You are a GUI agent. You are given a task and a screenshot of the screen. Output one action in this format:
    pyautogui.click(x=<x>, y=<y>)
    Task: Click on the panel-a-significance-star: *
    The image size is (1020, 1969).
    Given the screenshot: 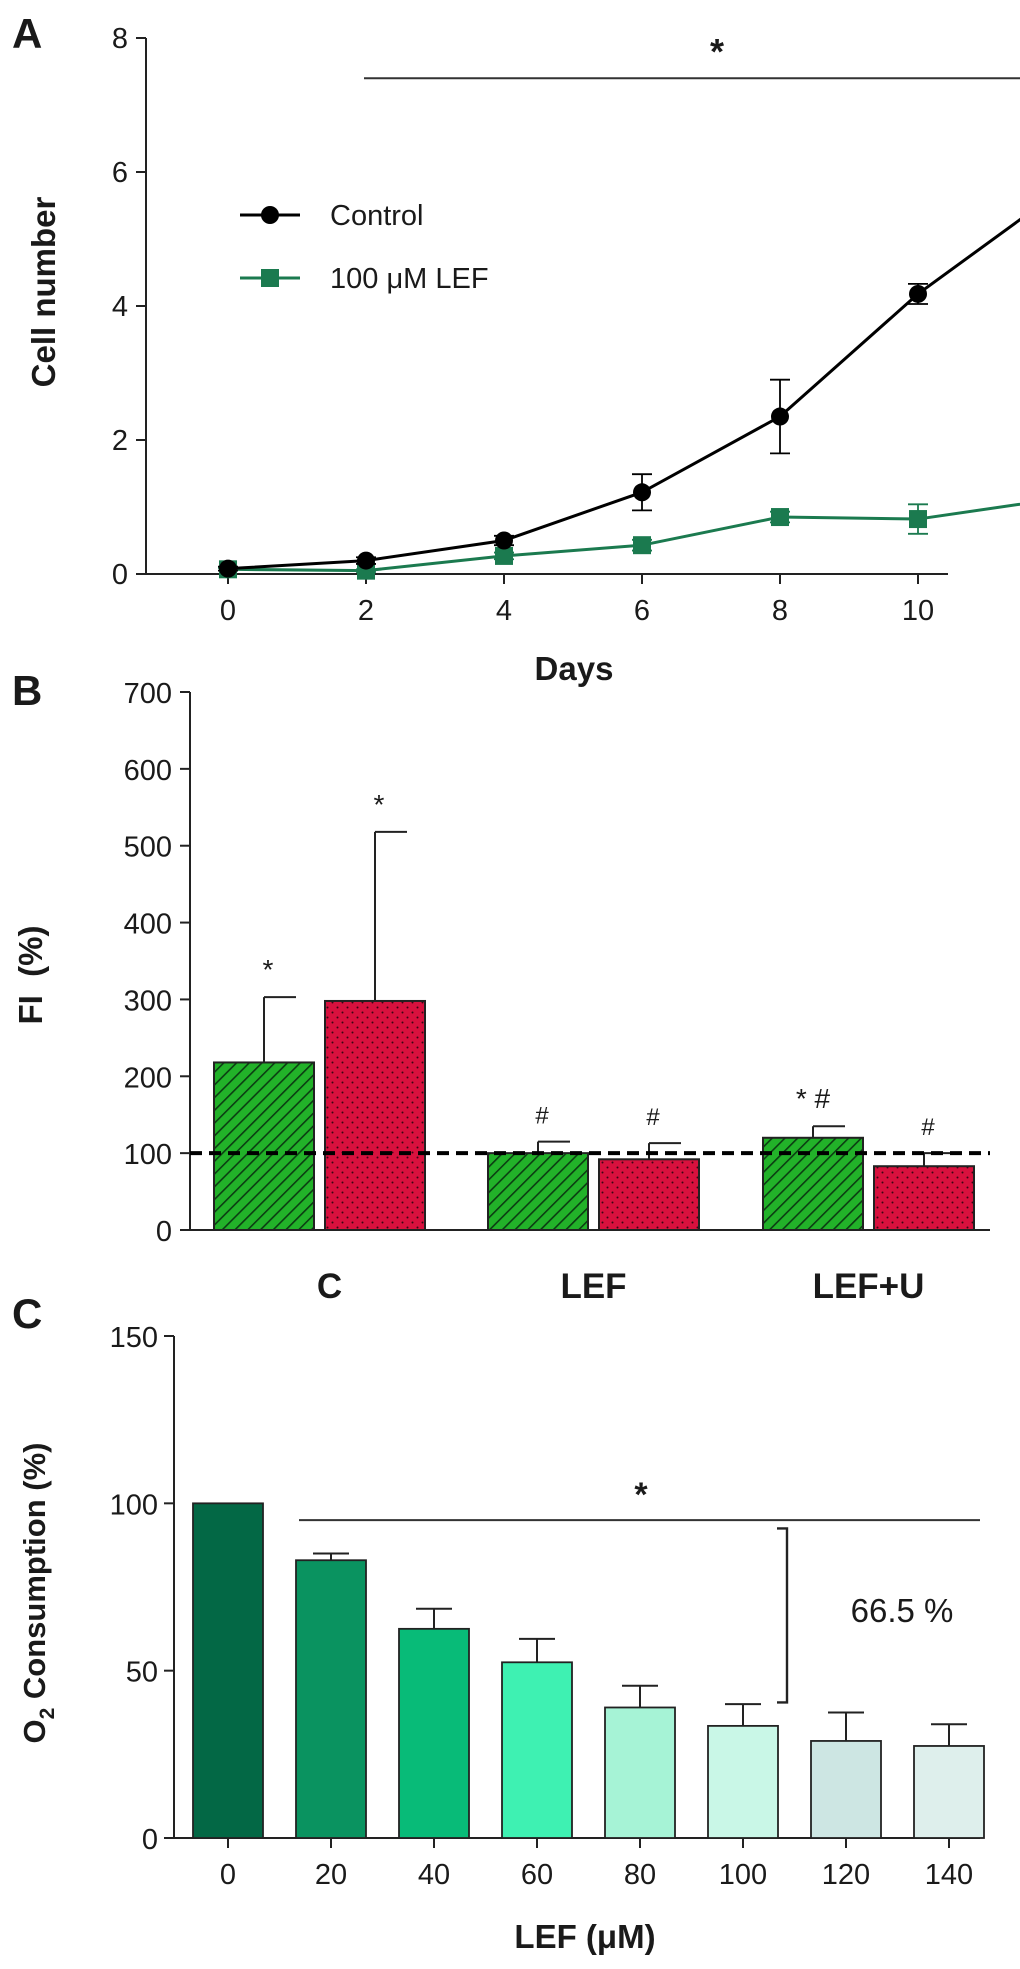 What is the action you would take?
    pyautogui.click(x=717, y=51)
    